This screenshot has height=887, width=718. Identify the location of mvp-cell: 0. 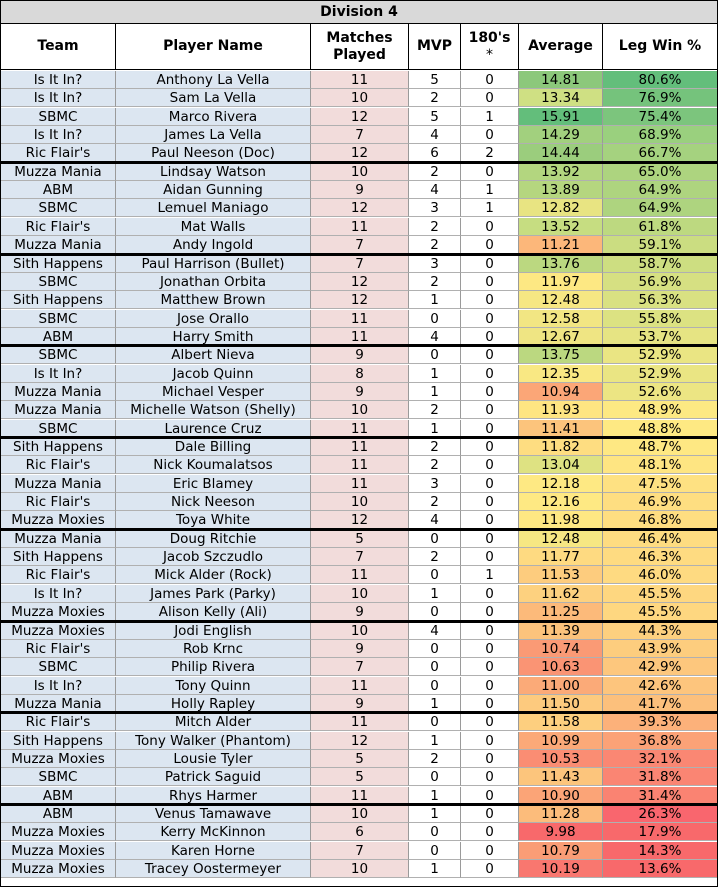
(435, 667).